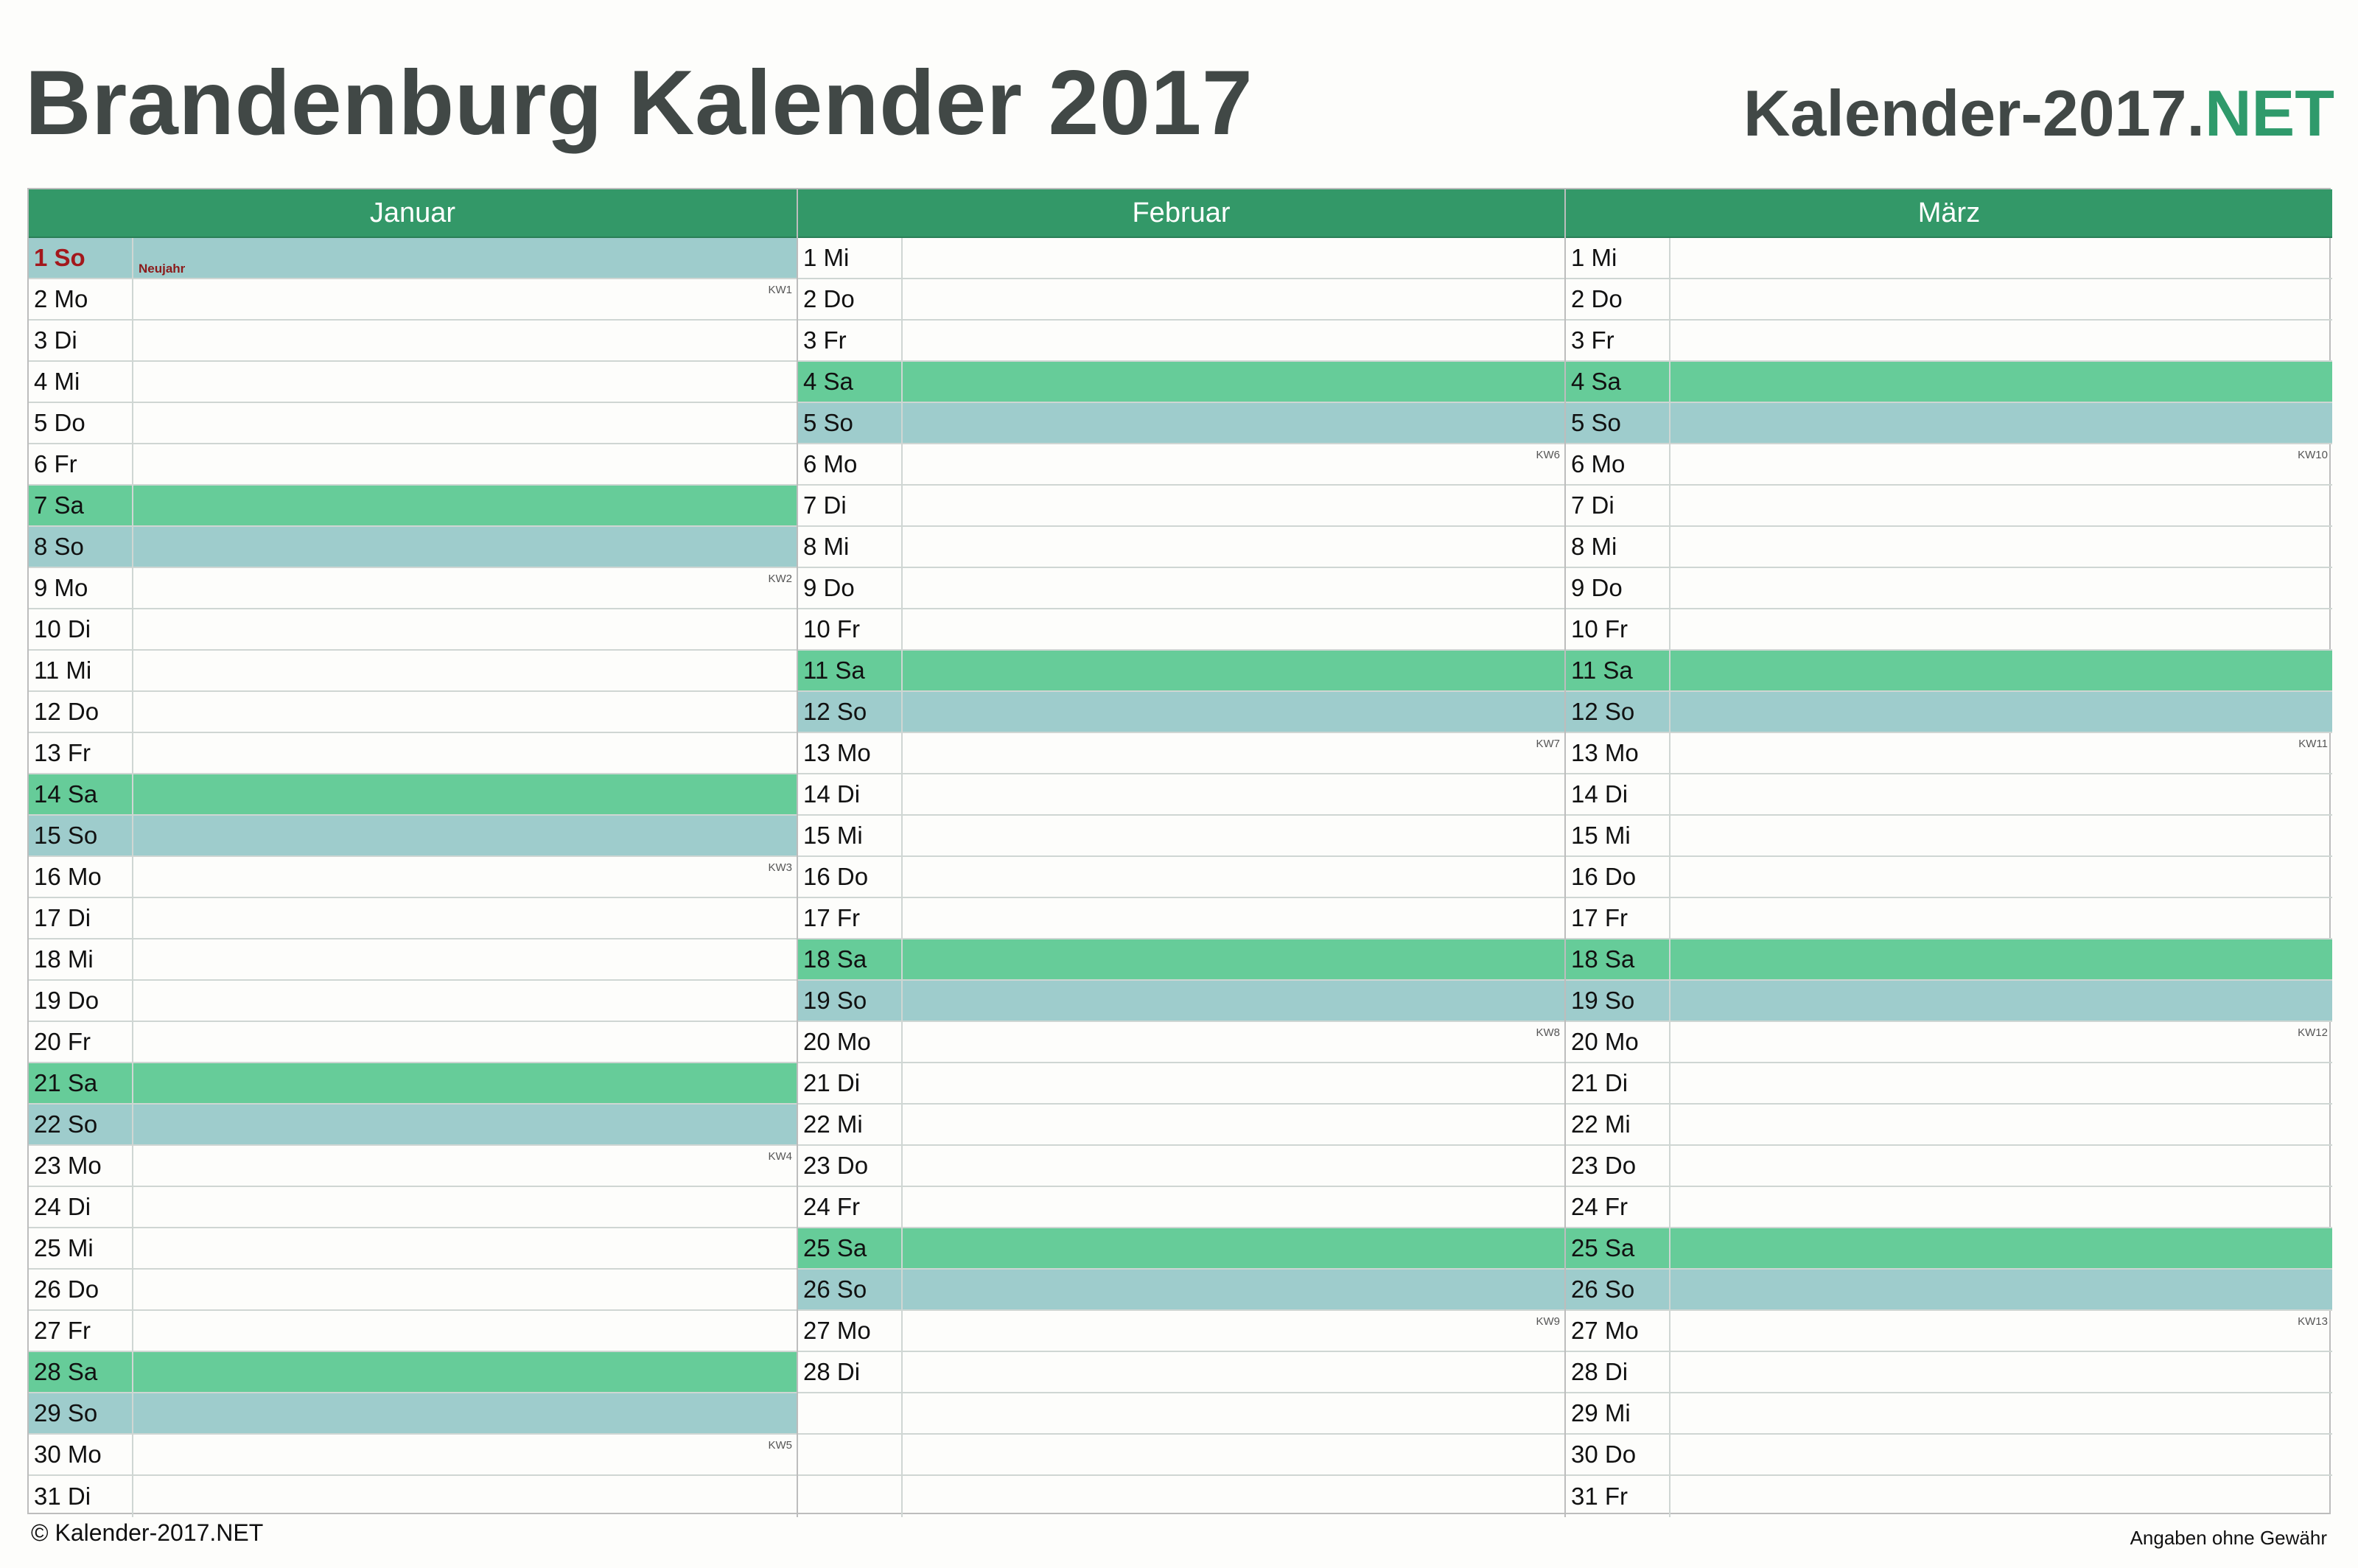 This screenshot has width=2358, height=1568. What do you see at coordinates (1233, 464) in the screenshot?
I see `day-notes-cell: KW6` at bounding box center [1233, 464].